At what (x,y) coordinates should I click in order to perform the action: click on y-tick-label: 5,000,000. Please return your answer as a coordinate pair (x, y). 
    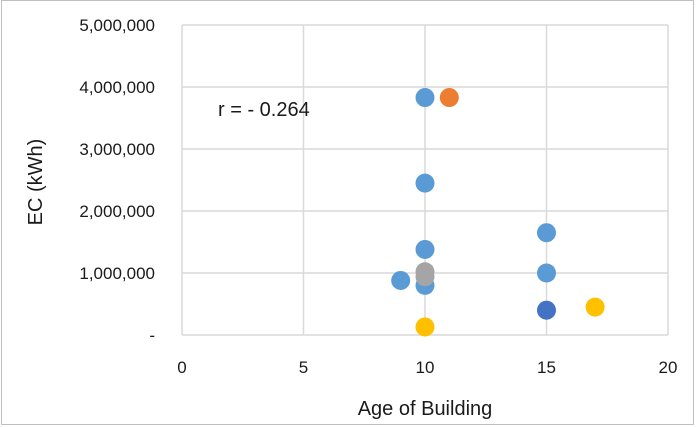
    Looking at the image, I should click on (117, 25).